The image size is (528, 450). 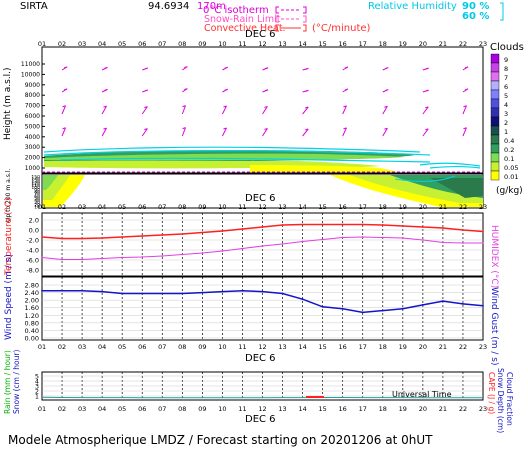 I want to click on hour-tick-label: 09, so click(x=202, y=207).